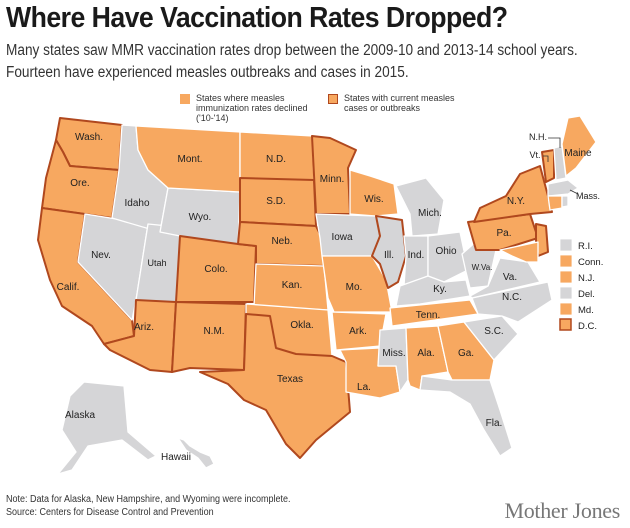 The width and height of the screenshot is (630, 528). I want to click on state-tx, so click(275, 386).